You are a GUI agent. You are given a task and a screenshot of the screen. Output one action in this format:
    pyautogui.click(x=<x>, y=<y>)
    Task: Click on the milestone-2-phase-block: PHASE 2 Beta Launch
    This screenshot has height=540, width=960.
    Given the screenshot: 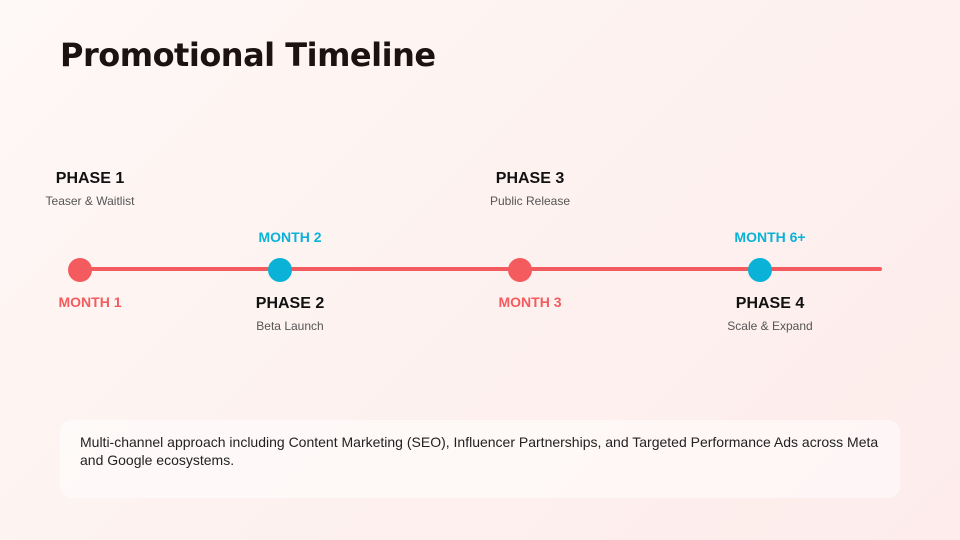 What is the action you would take?
    pyautogui.click(x=290, y=314)
    